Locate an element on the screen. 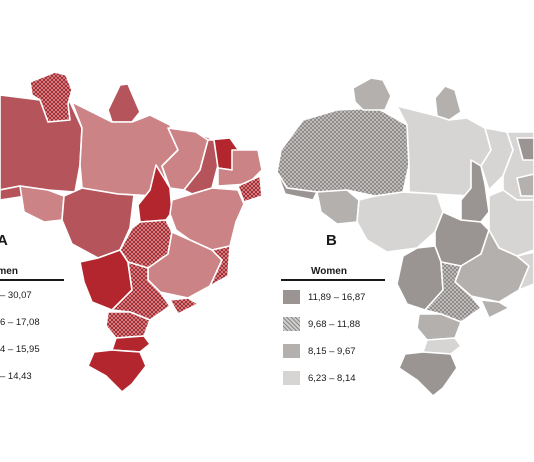 This screenshot has height=462, width=534. legend-item-a-2: 6 – 17,08 is located at coordinates (20, 322).